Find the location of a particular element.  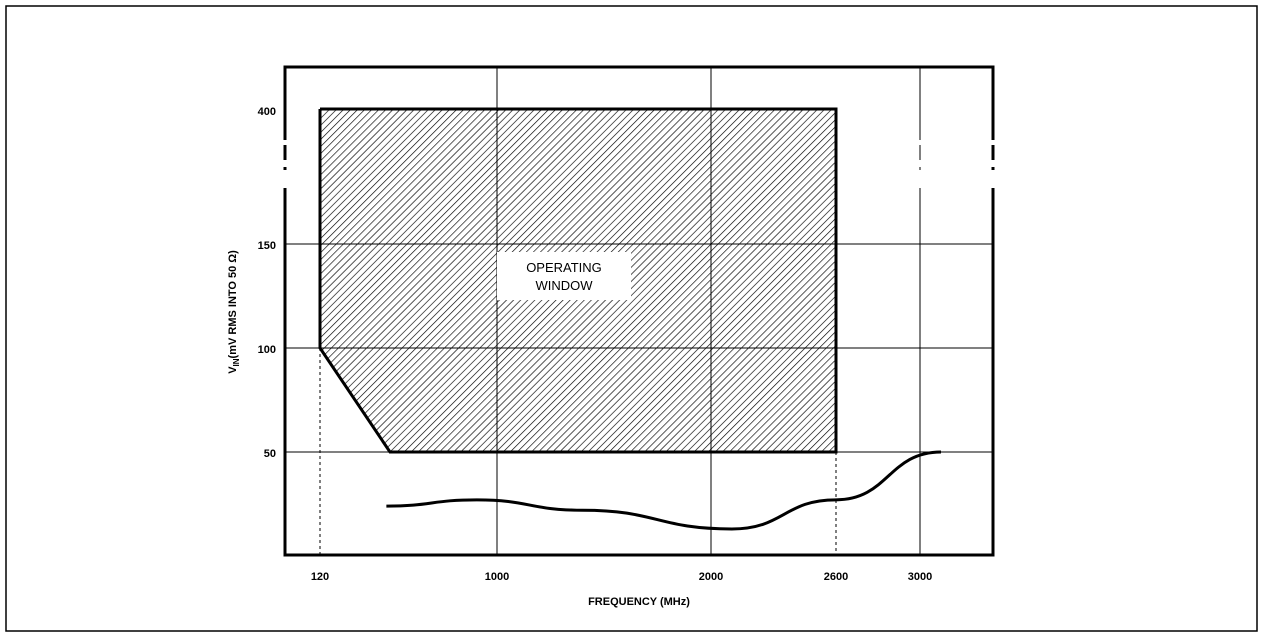

y-tick-400: 400 is located at coordinates (267, 112).